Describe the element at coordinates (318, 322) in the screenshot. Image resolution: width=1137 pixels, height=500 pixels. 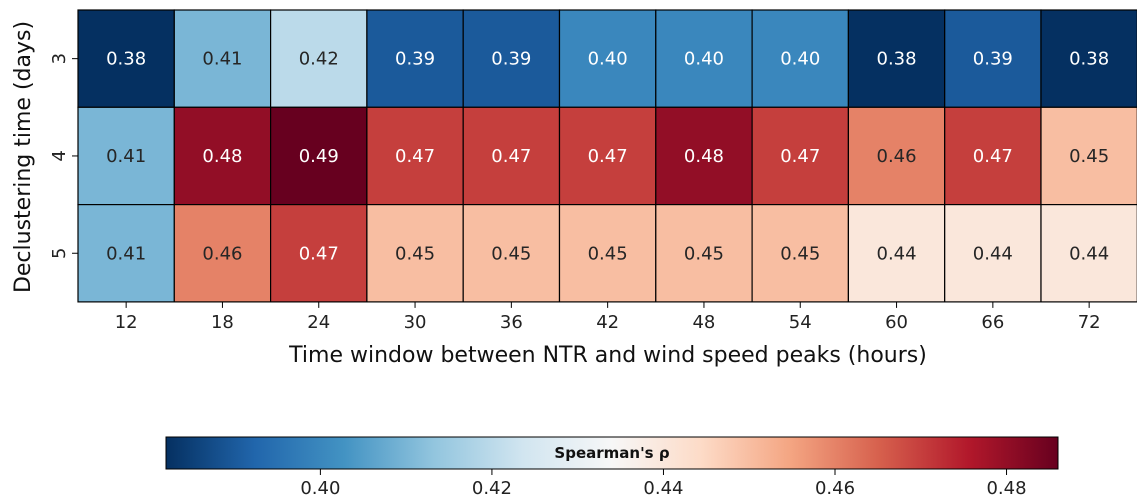
I see `x-tick-label: 24` at that location.